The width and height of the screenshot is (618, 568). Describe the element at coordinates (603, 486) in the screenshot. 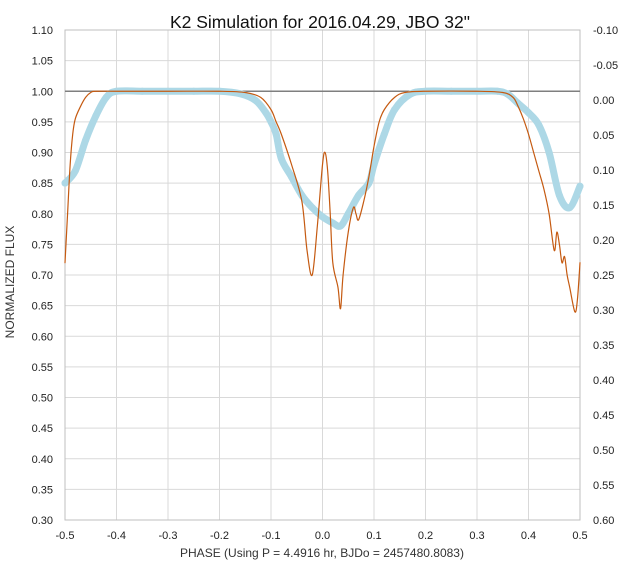

I see `y2-tick-label-1: 0.55` at that location.